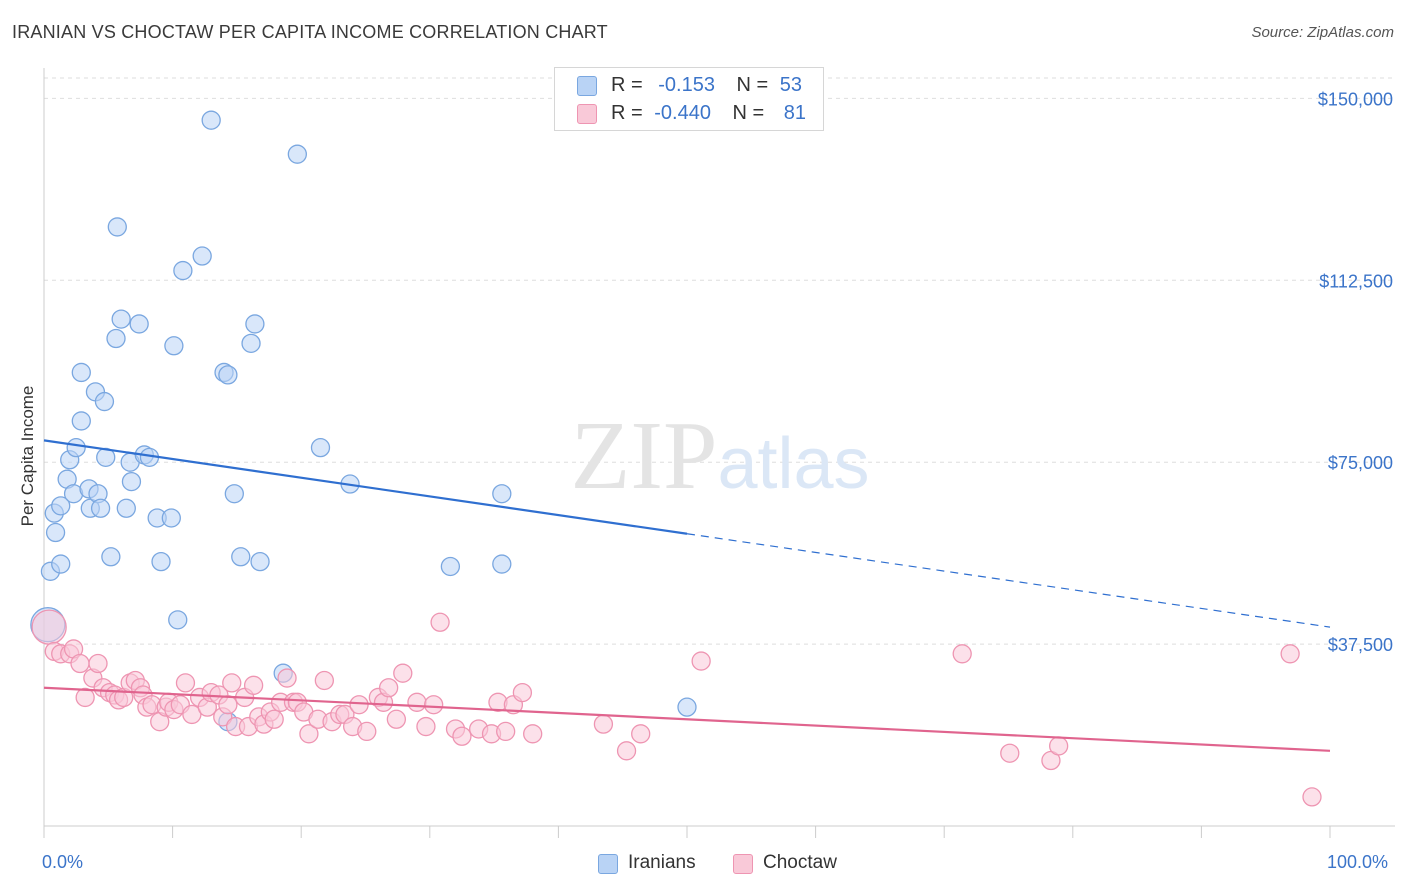  Describe the element at coordinates (587, 86) in the screenshot. I see `iranians-swatch` at that location.